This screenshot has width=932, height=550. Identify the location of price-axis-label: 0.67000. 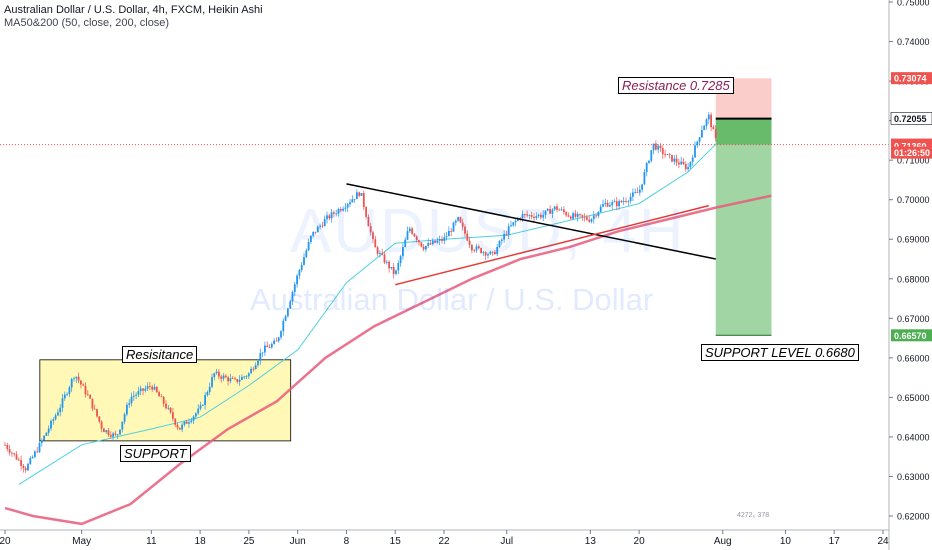
(913, 319).